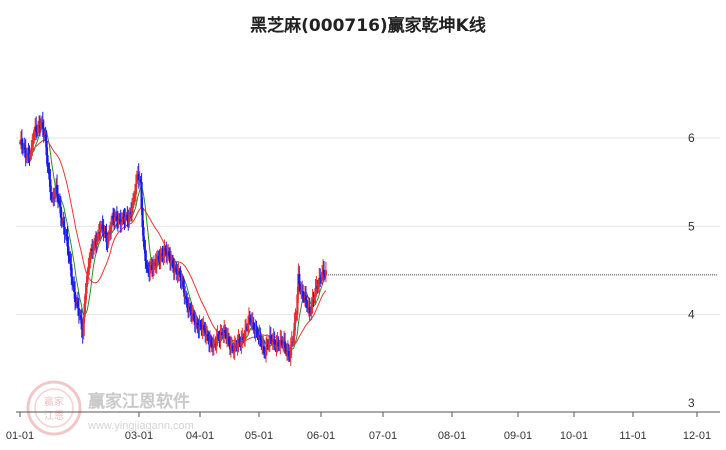 The width and height of the screenshot is (726, 450). What do you see at coordinates (574, 436) in the screenshot?
I see `x-tick-label: 10-01` at bounding box center [574, 436].